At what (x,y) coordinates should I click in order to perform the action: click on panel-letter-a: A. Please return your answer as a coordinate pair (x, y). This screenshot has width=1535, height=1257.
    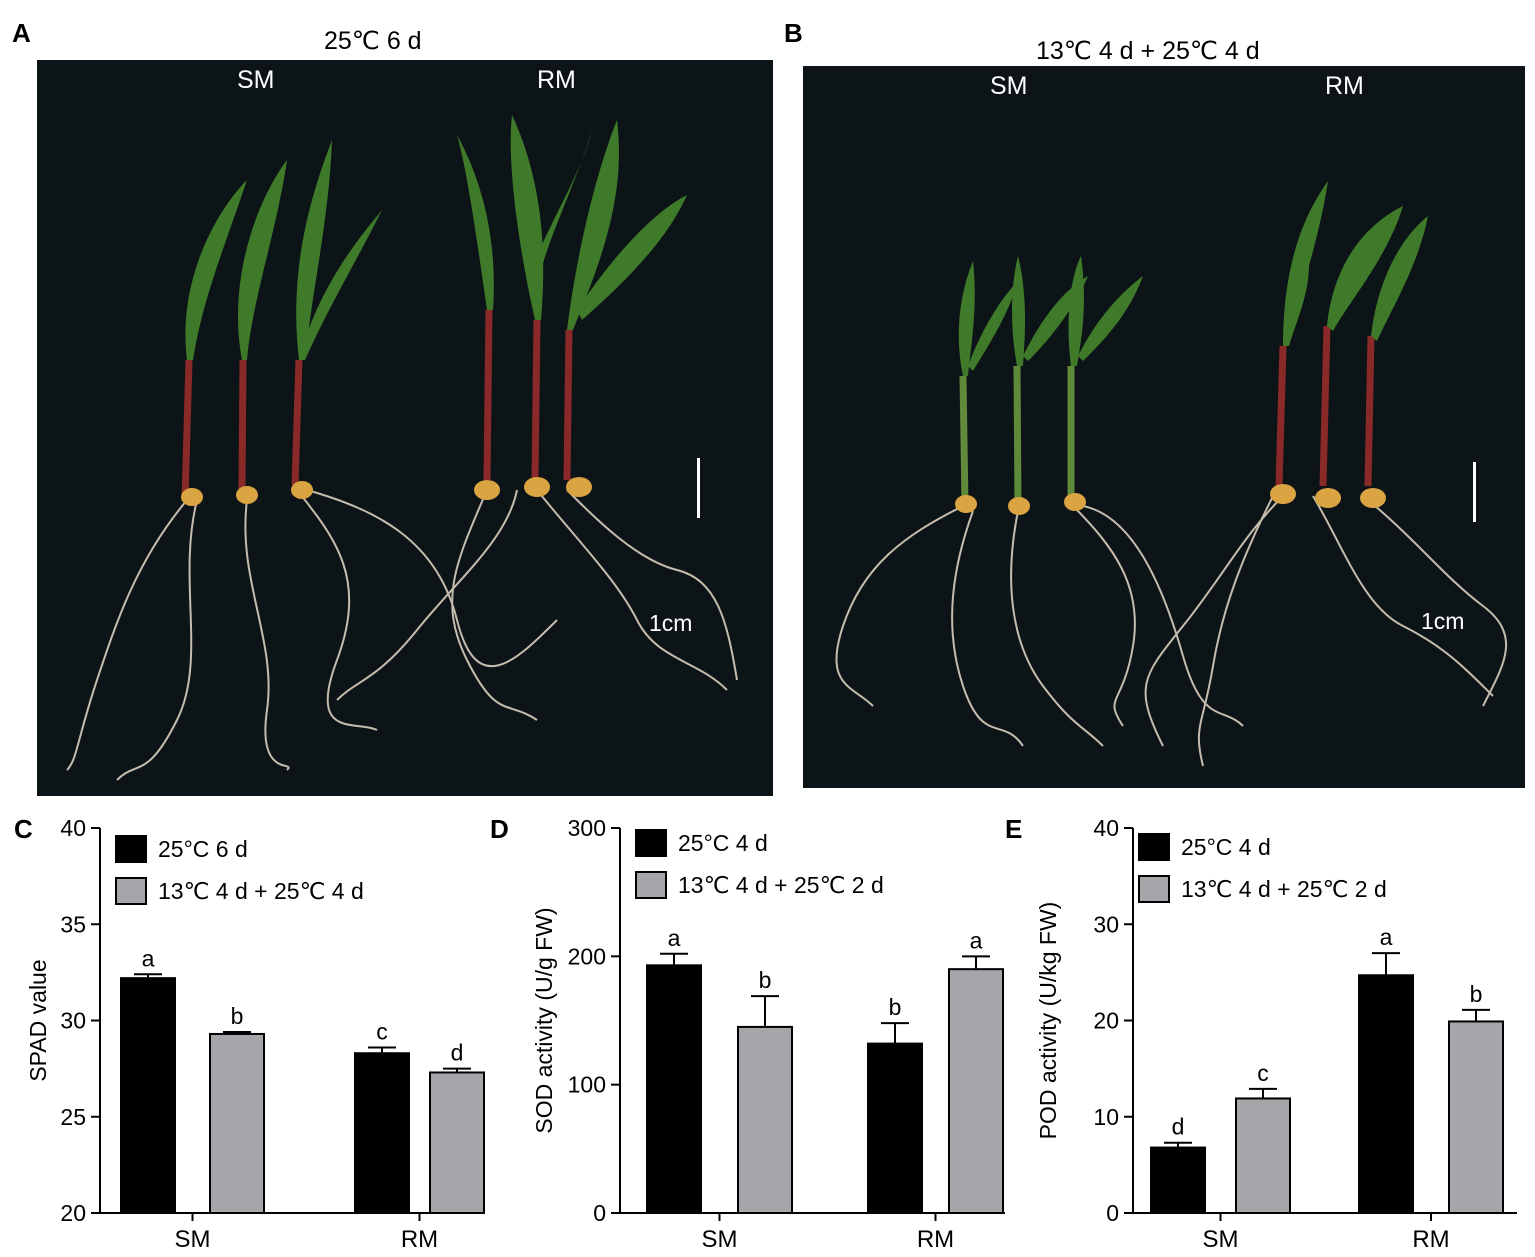
    Looking at the image, I should click on (21, 33).